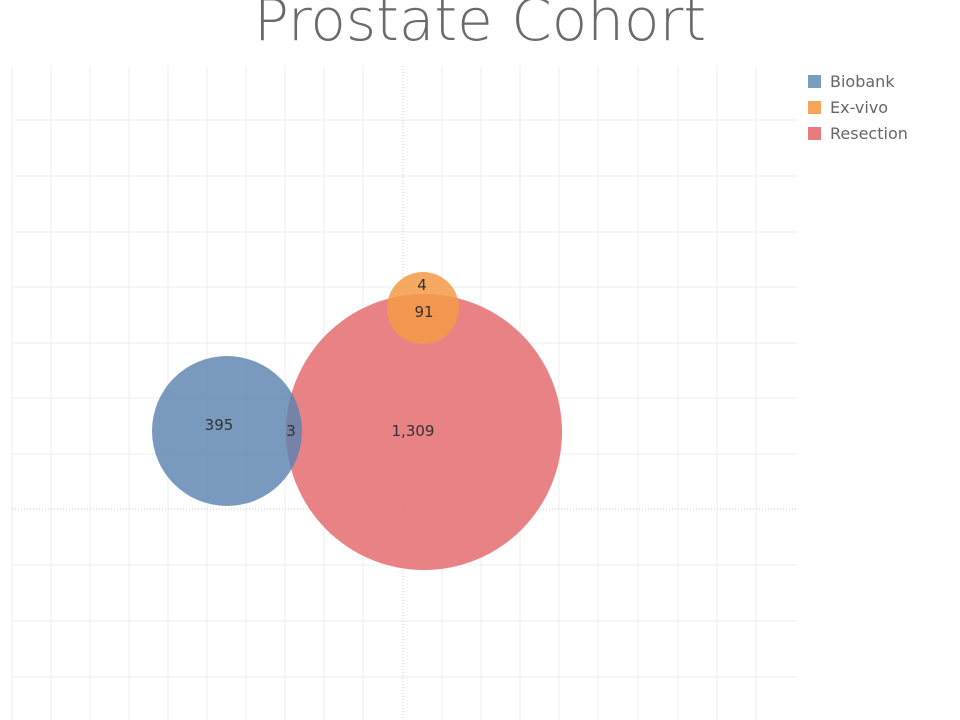 This screenshot has height=720, width=960. I want to click on legend-item-exvivo: Ex-vivo, so click(858, 107).